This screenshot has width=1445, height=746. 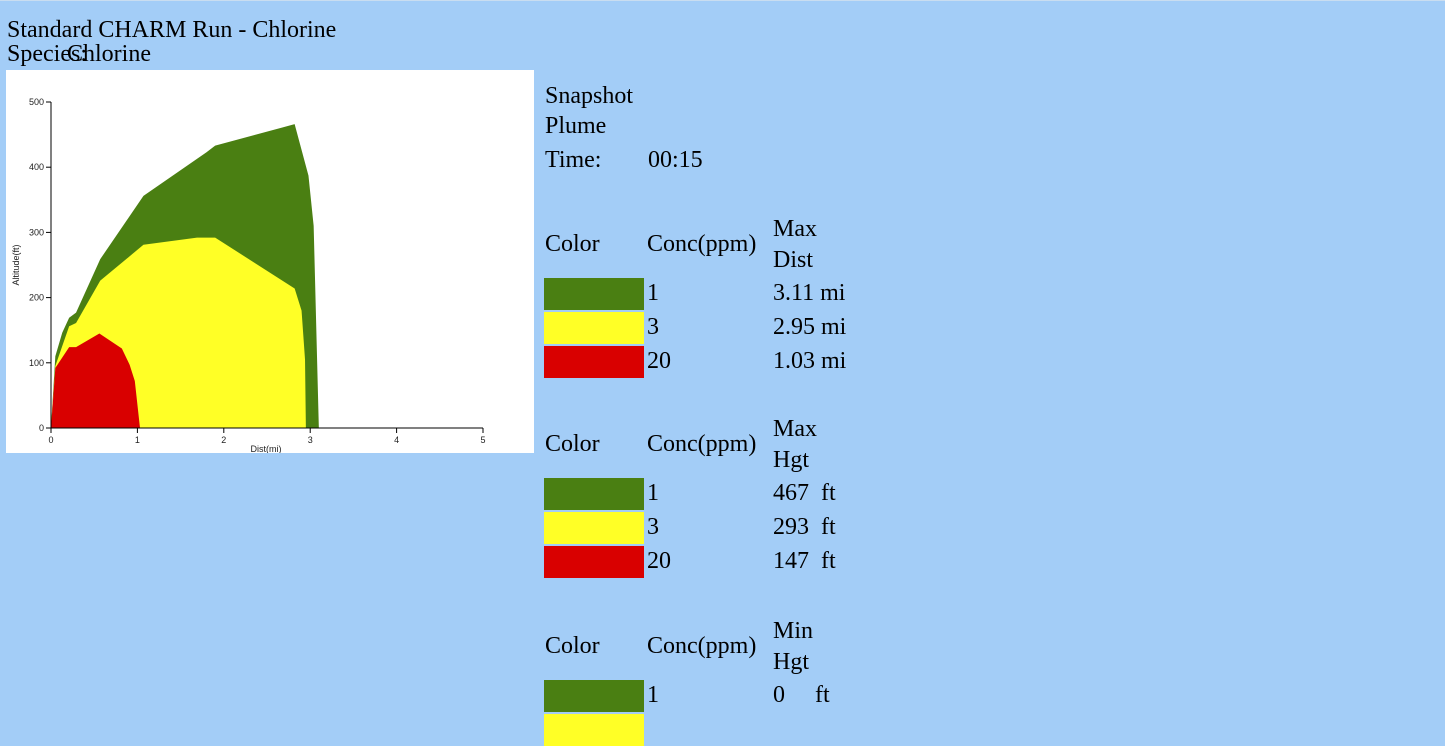 I want to click on y-axis-label: Altitude(ft), so click(x=16, y=264).